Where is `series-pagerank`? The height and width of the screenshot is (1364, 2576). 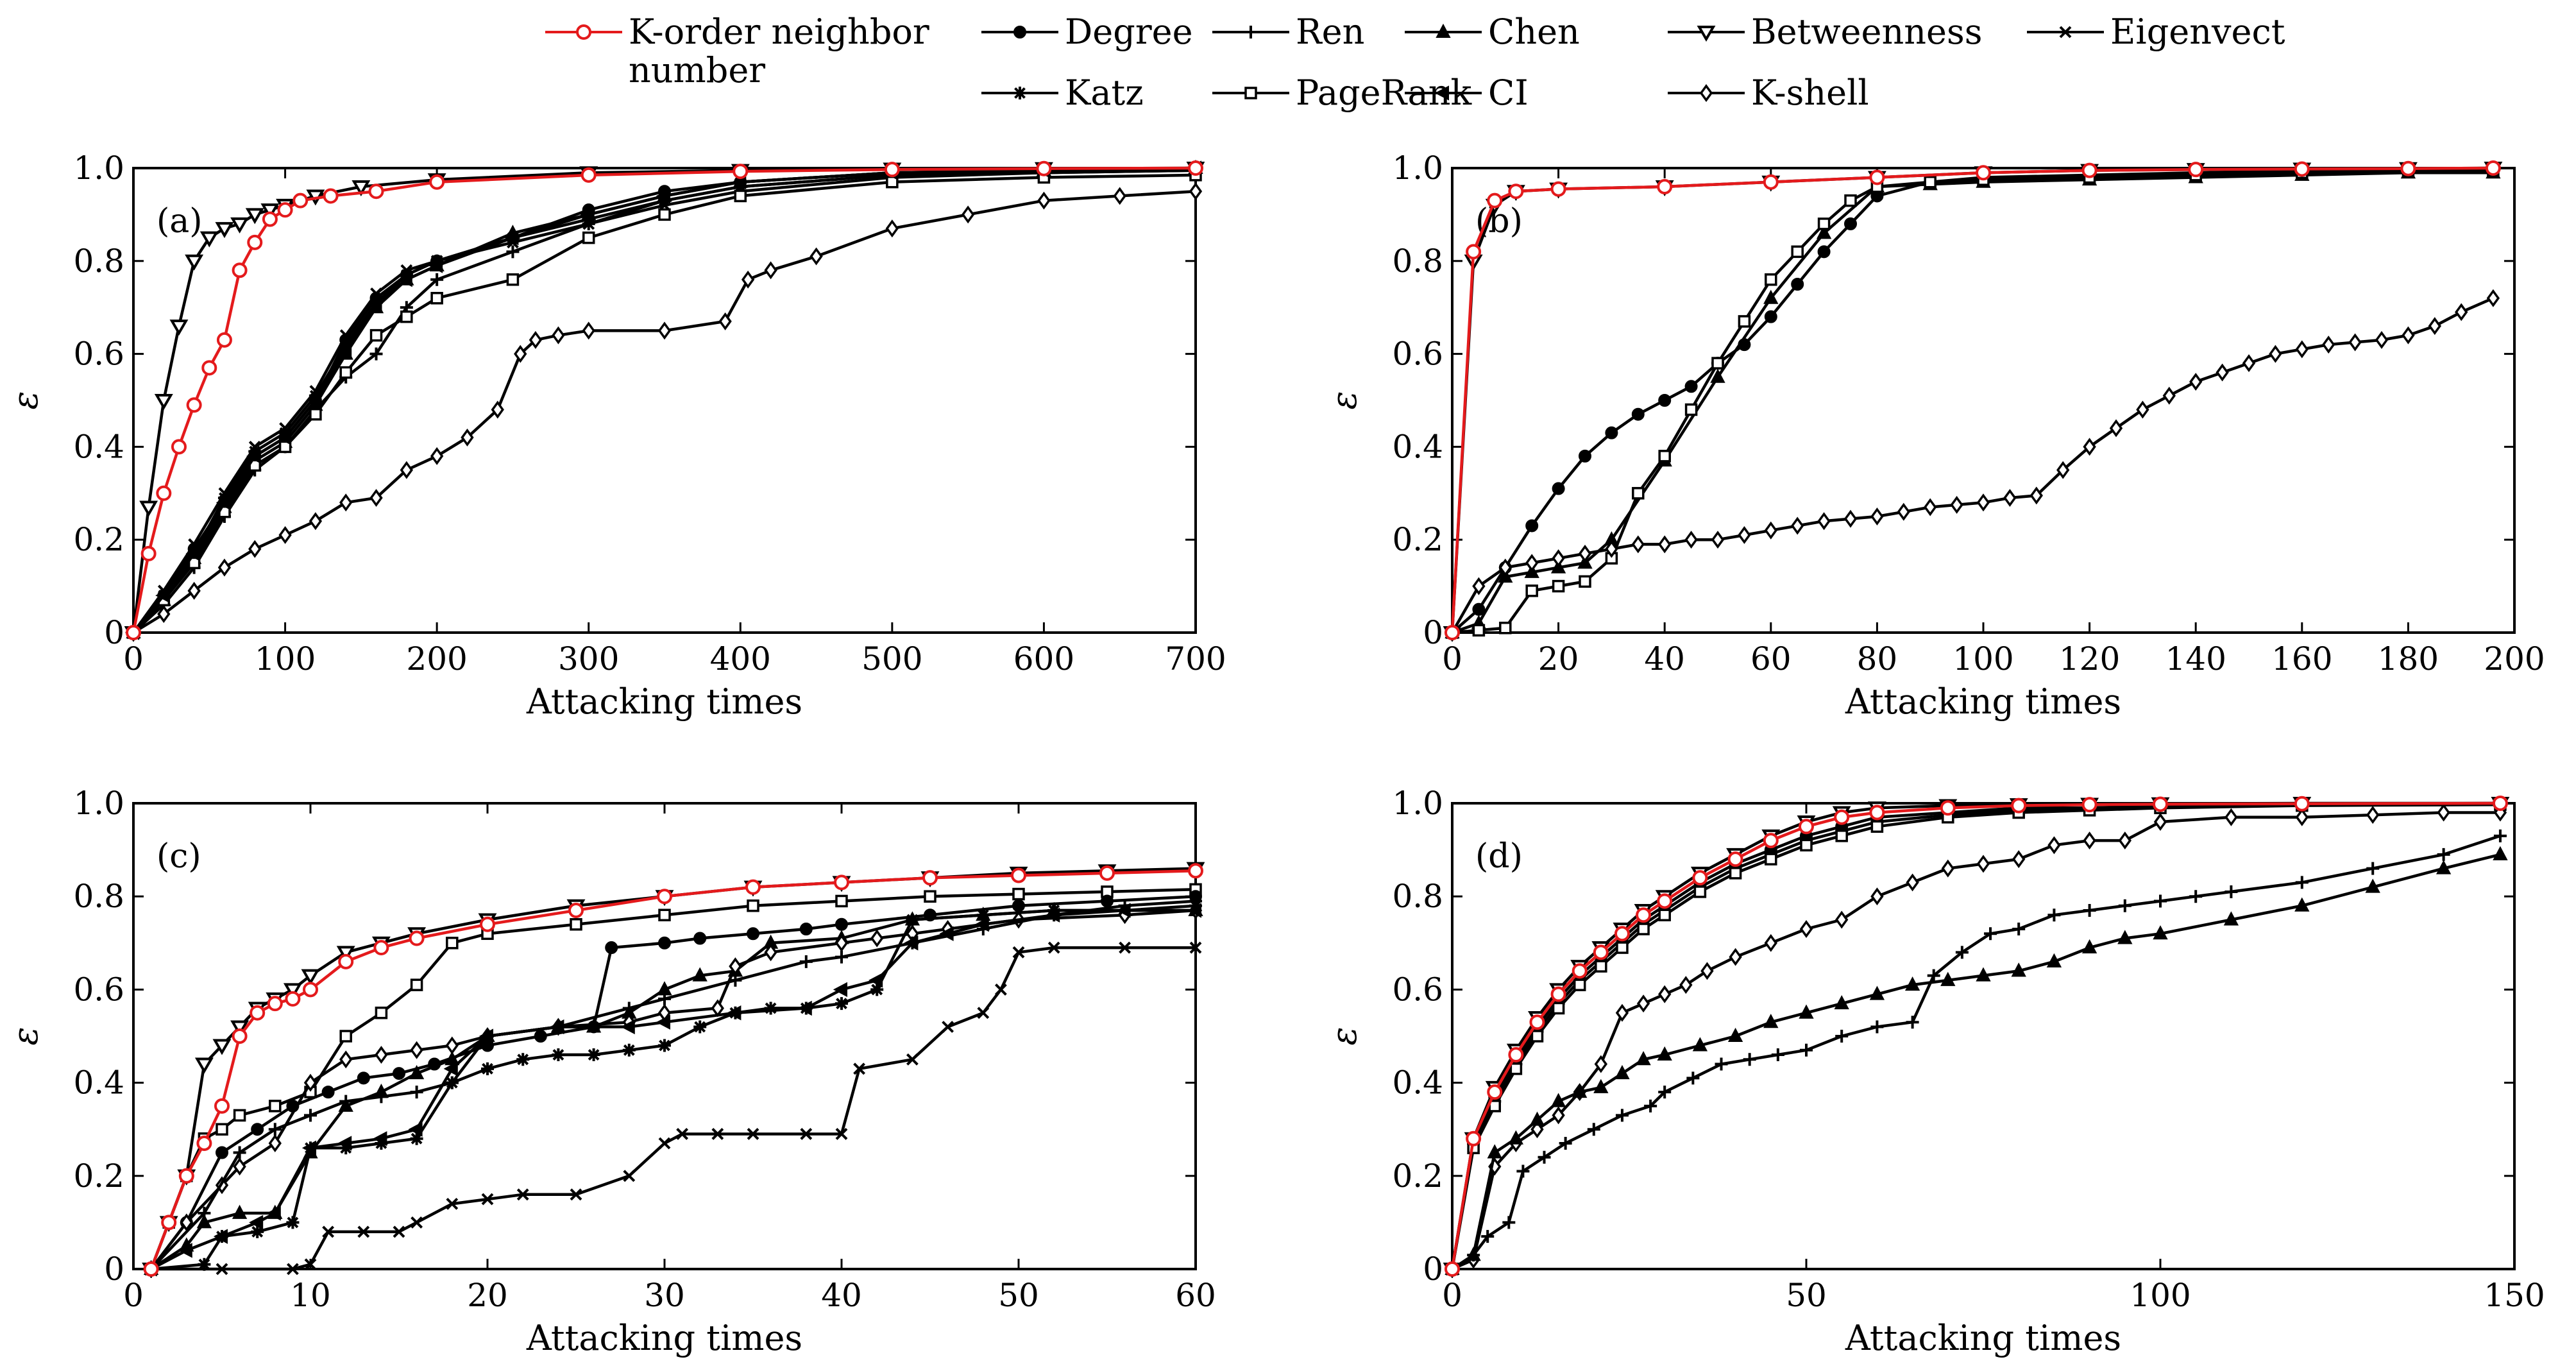
series-pagerank is located at coordinates (664, 404).